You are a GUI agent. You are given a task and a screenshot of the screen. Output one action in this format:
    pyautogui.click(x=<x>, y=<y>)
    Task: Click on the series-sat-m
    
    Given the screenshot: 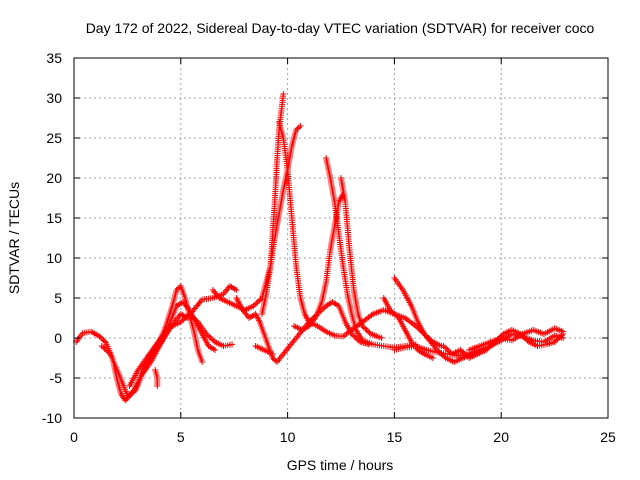 What is the action you would take?
    pyautogui.click(x=264, y=350)
    